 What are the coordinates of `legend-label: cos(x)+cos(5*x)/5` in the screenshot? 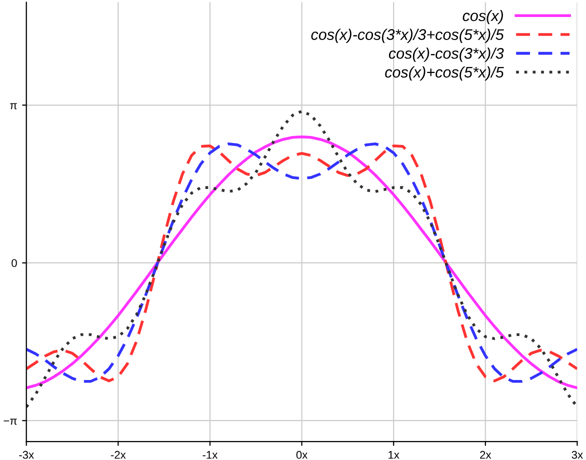 It's located at (444, 73).